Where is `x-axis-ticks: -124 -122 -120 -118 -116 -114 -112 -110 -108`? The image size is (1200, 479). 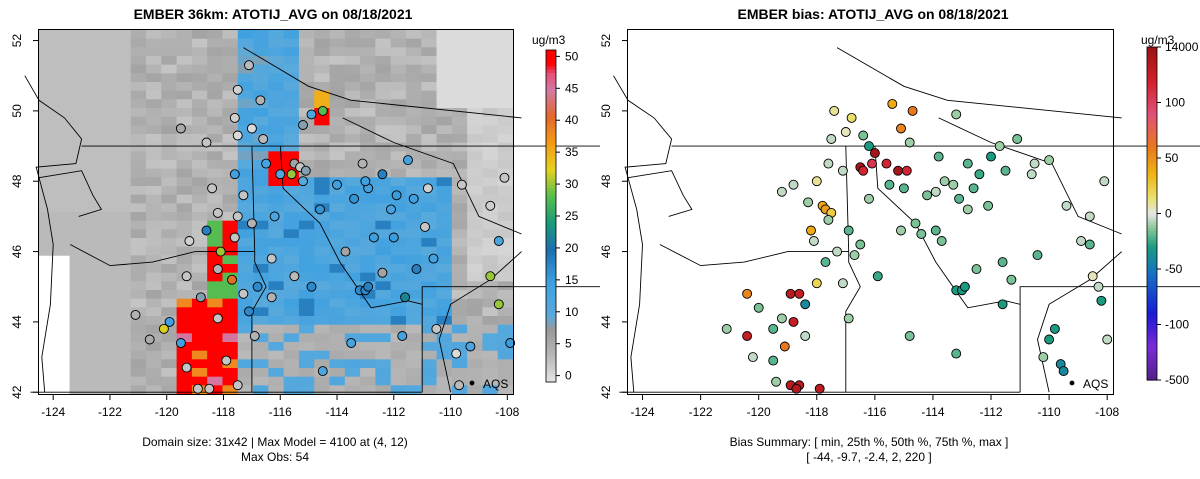 x-axis-ticks: -124 -122 -120 -118 -116 -114 -112 -110 -108 is located at coordinates (280, 406).